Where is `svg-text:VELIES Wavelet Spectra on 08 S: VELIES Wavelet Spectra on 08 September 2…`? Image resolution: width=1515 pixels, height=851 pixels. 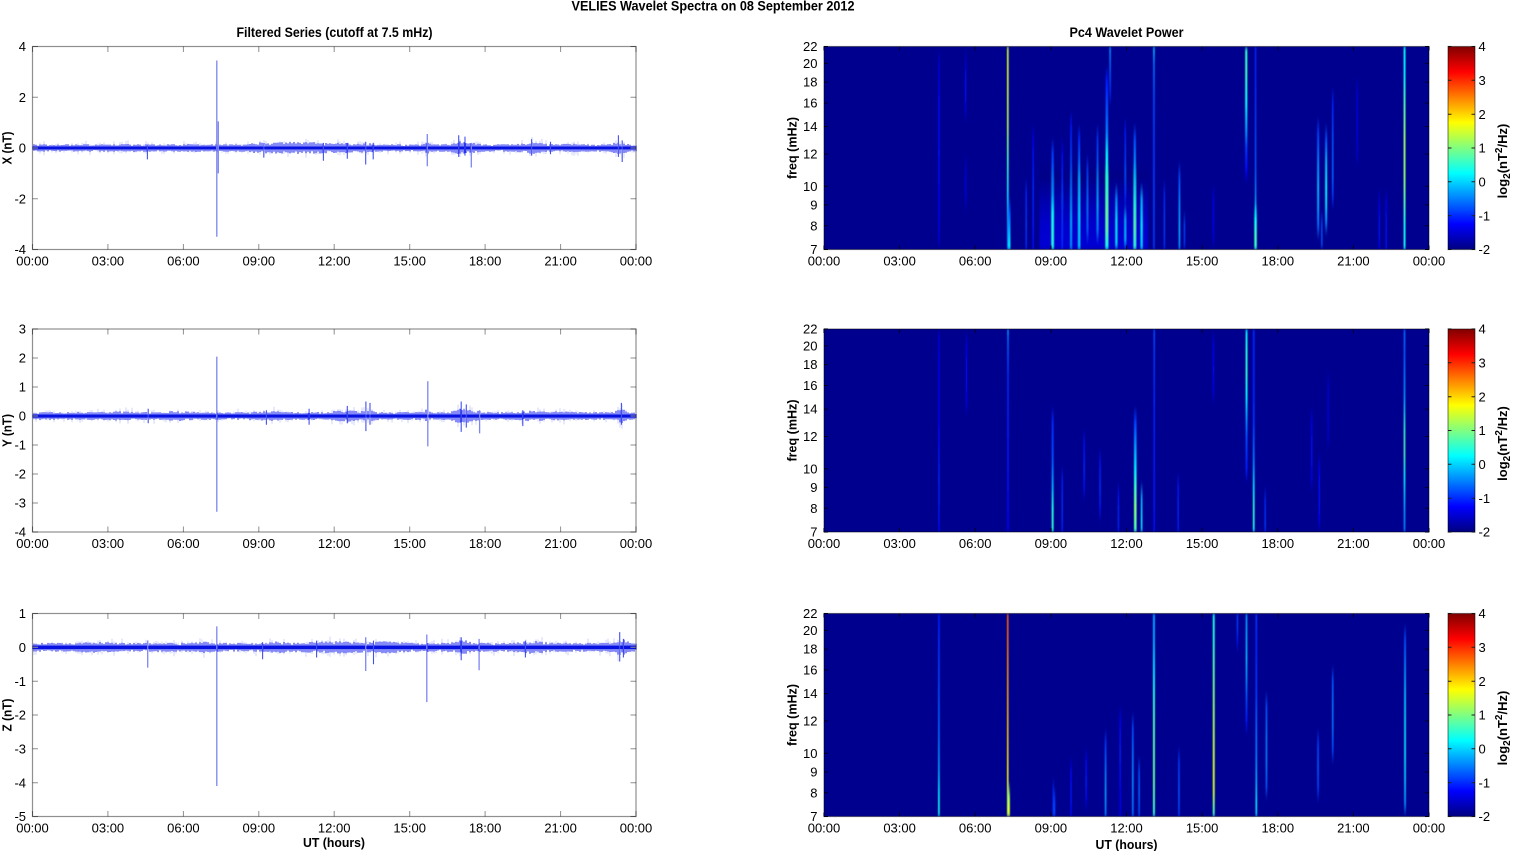
svg-text:VELIES Wavelet Spectra on 08 S: VELIES Wavelet Spectra on 08 September 2… is located at coordinates (713, 7).